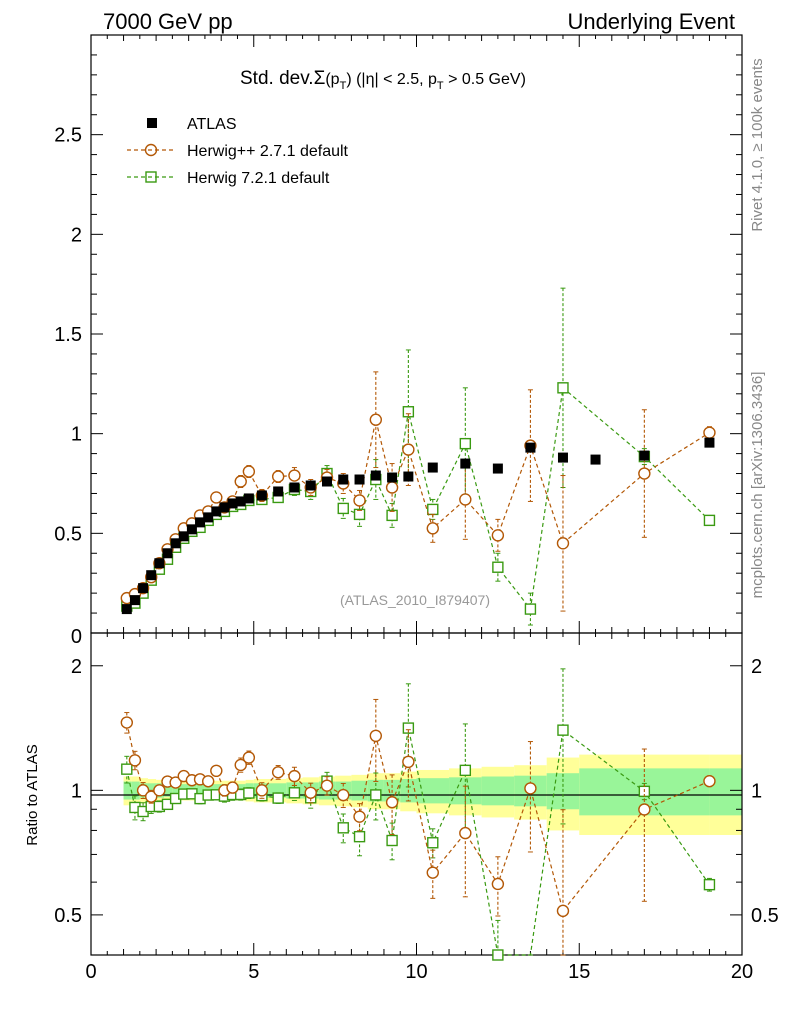 Image resolution: width=786 pixels, height=1024 pixels. What do you see at coordinates (76, 435) in the screenshot?
I see `main-y-tick-label: 1` at bounding box center [76, 435].